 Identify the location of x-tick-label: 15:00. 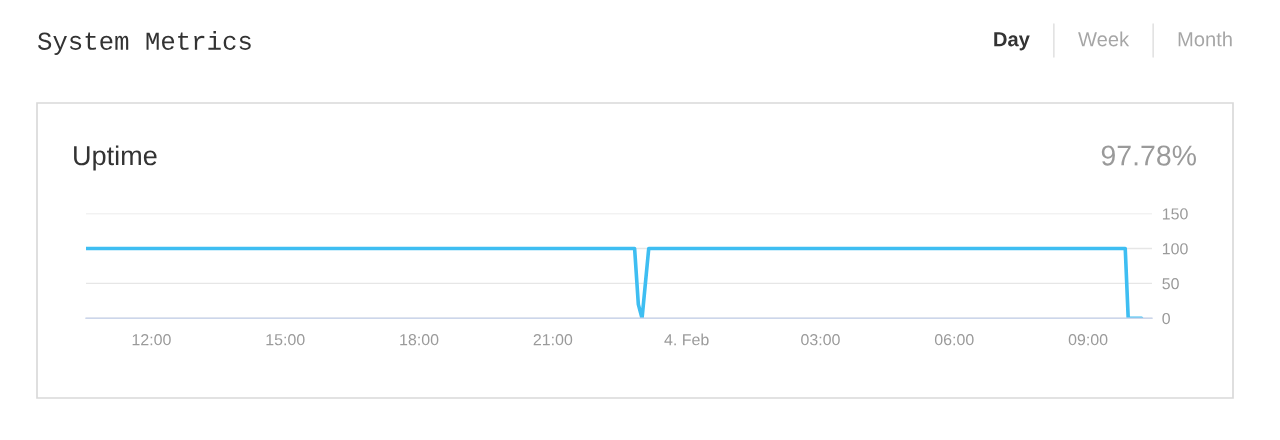
(285, 340).